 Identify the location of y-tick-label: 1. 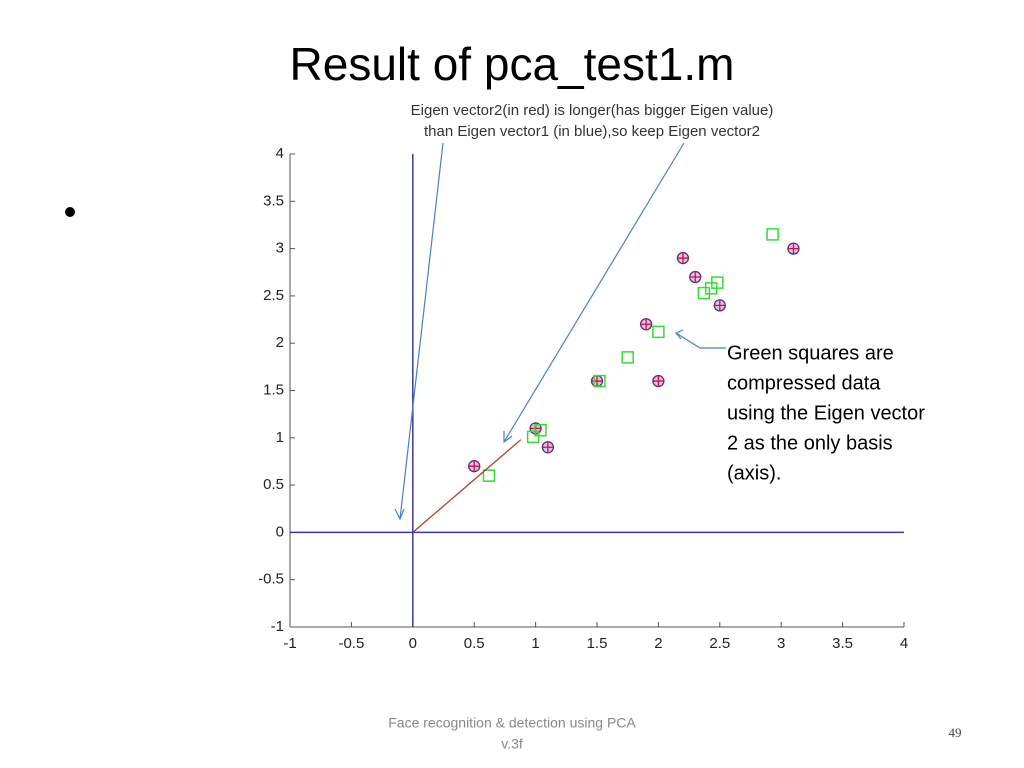
(280, 437).